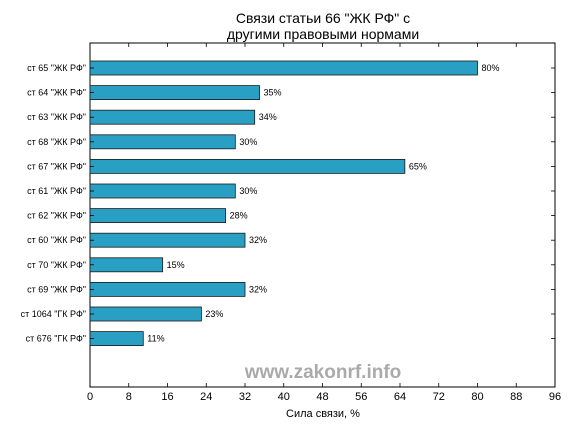 This screenshot has height=437, width=576. Describe the element at coordinates (400, 397) in the screenshot. I see `x-tick-label: 64` at that location.